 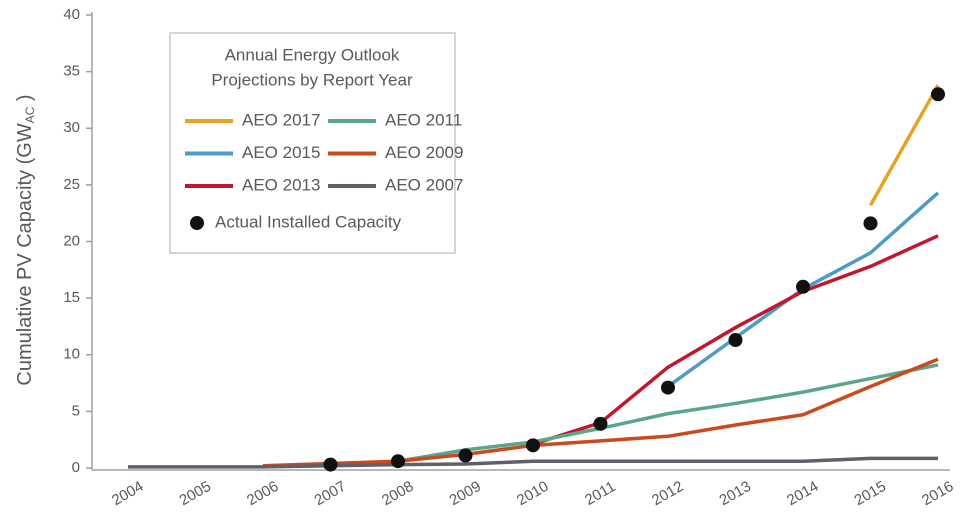 I want to click on legend-label: AEO 2007, so click(x=424, y=184).